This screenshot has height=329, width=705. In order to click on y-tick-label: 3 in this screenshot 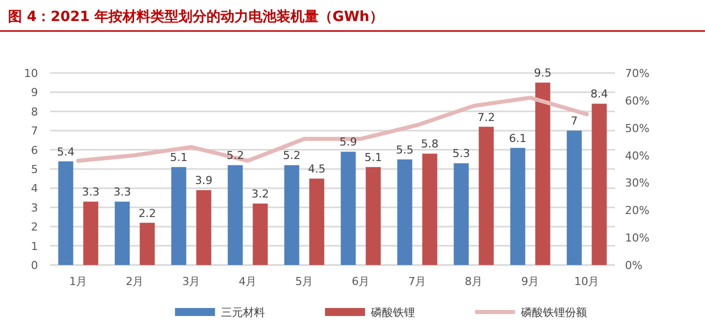, I will do `click(34, 207)`.